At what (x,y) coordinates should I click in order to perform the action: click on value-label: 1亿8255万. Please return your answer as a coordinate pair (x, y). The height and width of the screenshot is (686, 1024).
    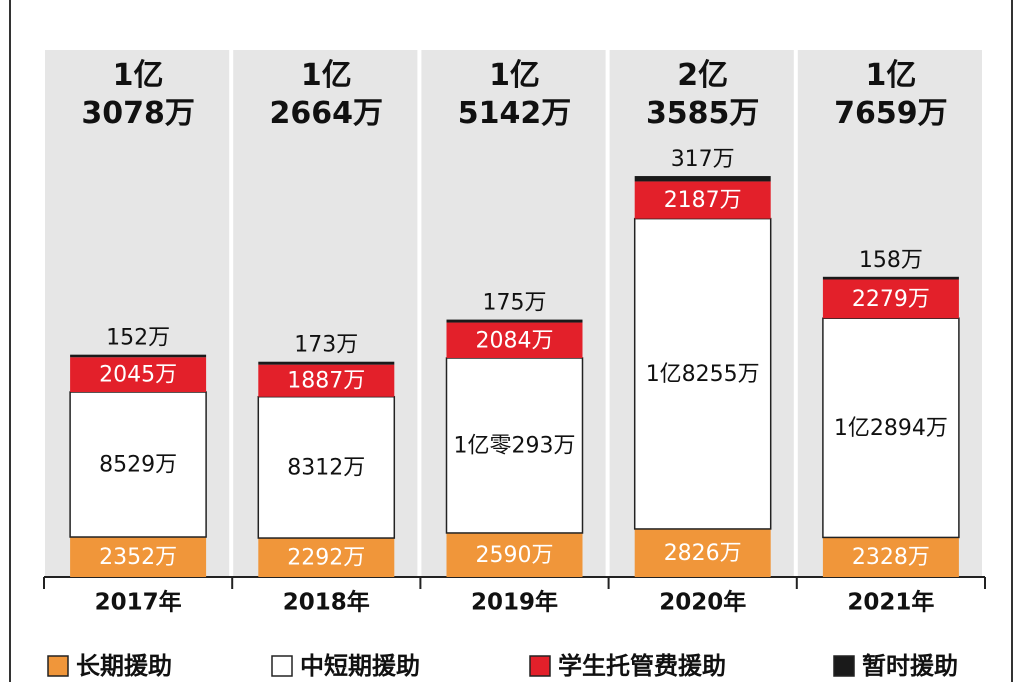
    Looking at the image, I should click on (703, 374).